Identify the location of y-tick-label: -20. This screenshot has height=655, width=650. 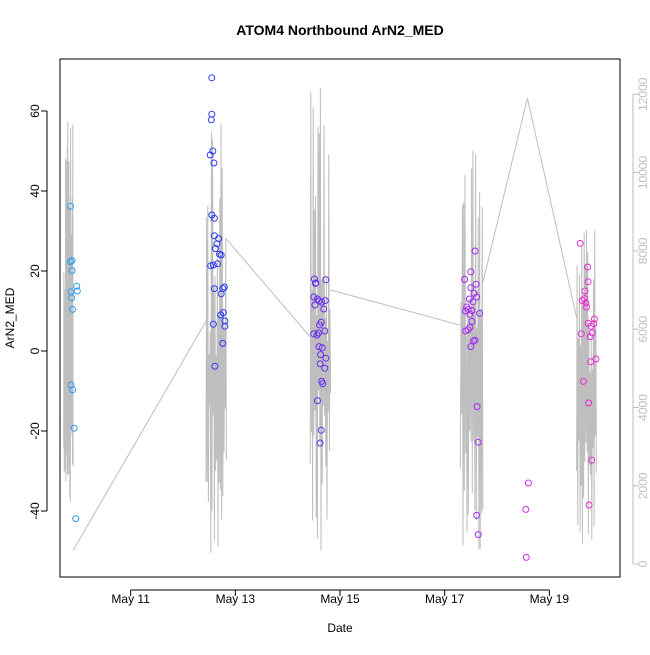
(35, 431).